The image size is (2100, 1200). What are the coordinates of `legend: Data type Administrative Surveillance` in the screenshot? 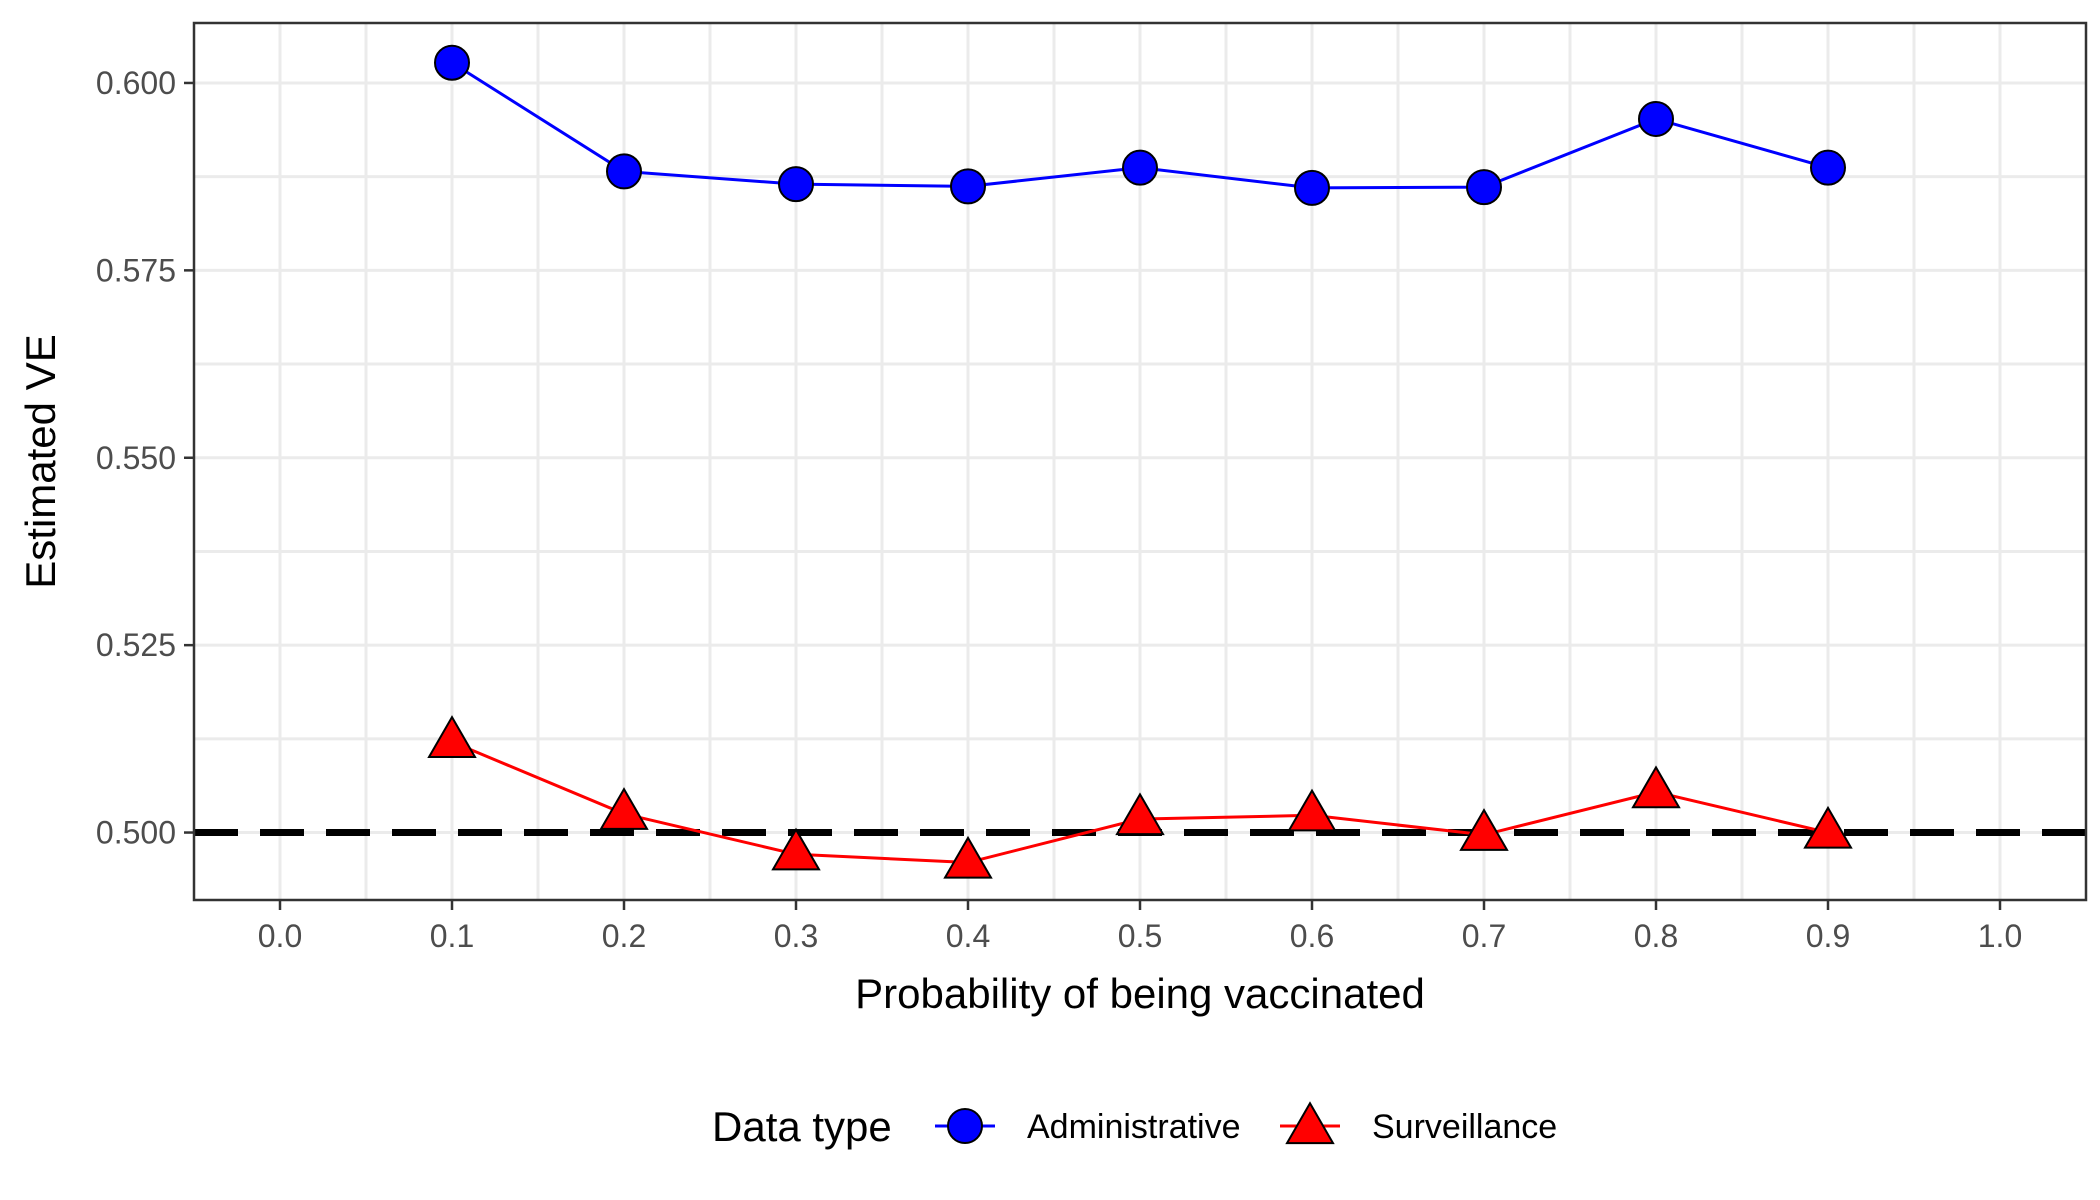 It's located at (1134, 1125).